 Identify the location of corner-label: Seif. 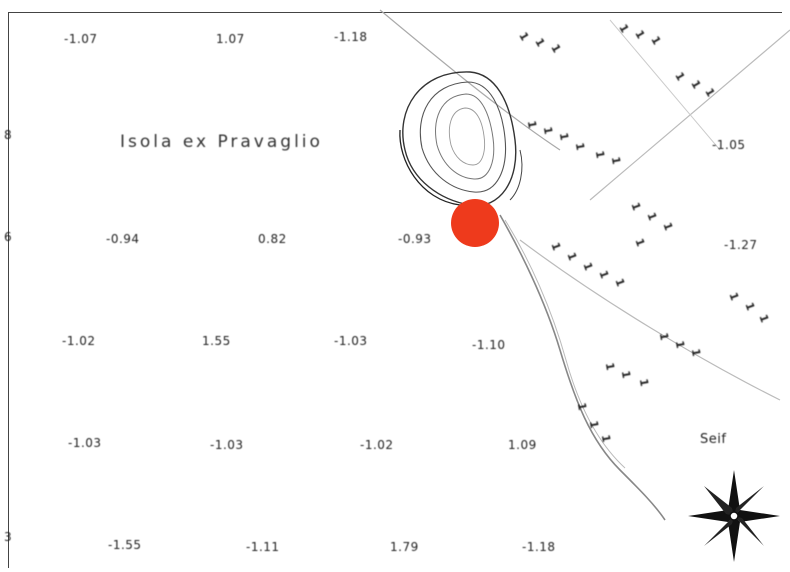
(713, 439).